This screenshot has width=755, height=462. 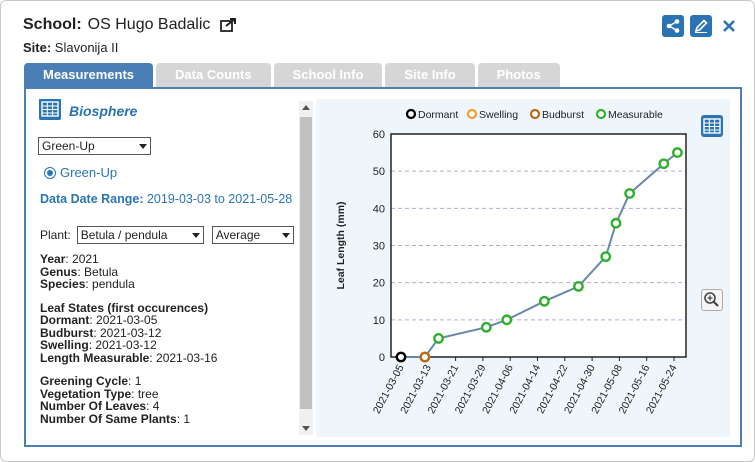 I want to click on green-up-radio: Green-Up, so click(x=183, y=172).